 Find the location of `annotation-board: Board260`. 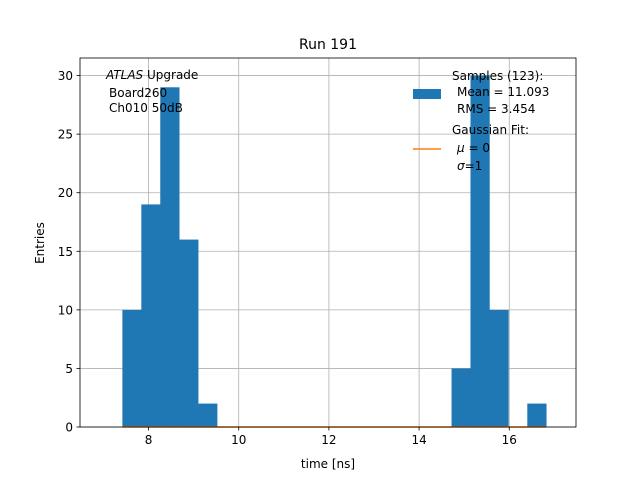

annotation-board: Board260 is located at coordinates (138, 93).